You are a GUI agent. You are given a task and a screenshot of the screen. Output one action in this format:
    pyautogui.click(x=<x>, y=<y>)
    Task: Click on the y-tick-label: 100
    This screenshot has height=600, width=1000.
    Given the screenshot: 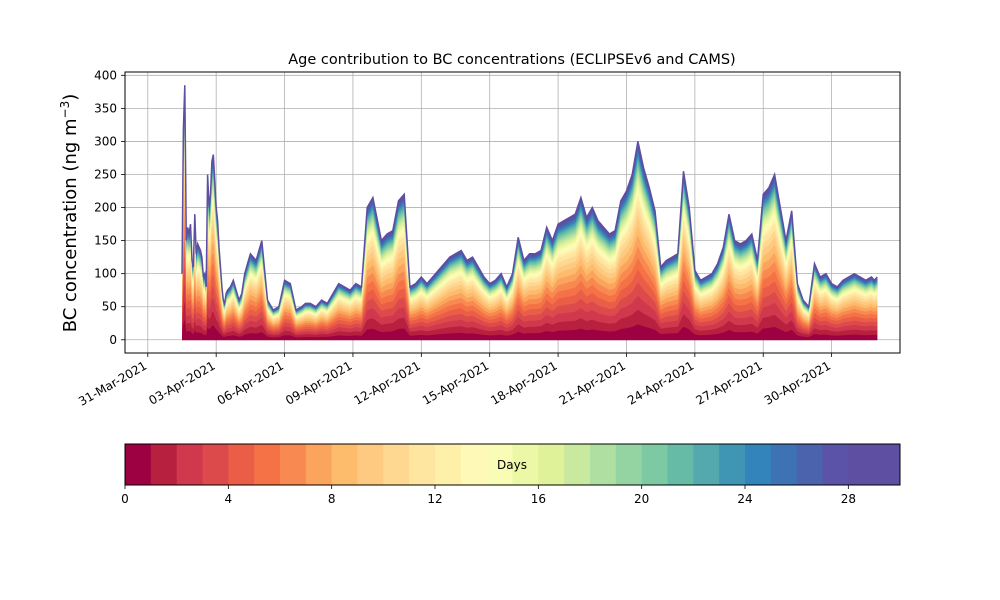 What is the action you would take?
    pyautogui.click(x=105, y=274)
    